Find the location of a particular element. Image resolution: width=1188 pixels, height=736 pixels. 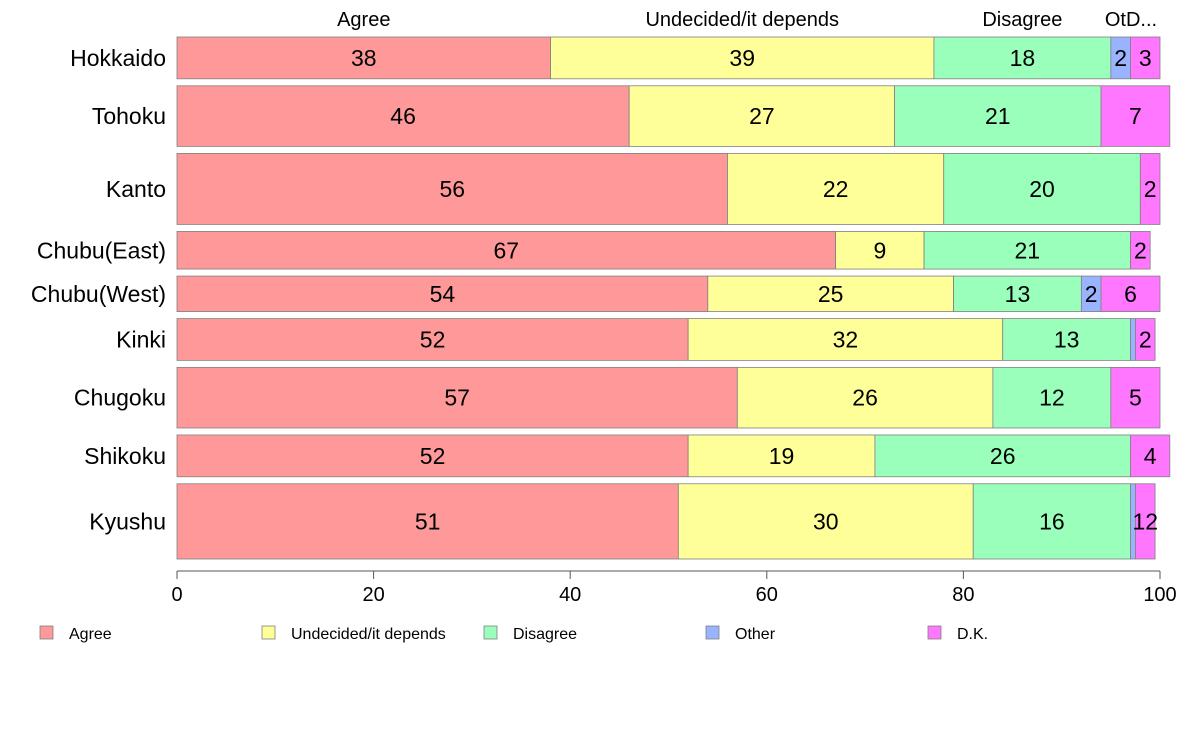

data-label-chugoku-disagree: 12 is located at coordinates (1052, 398).